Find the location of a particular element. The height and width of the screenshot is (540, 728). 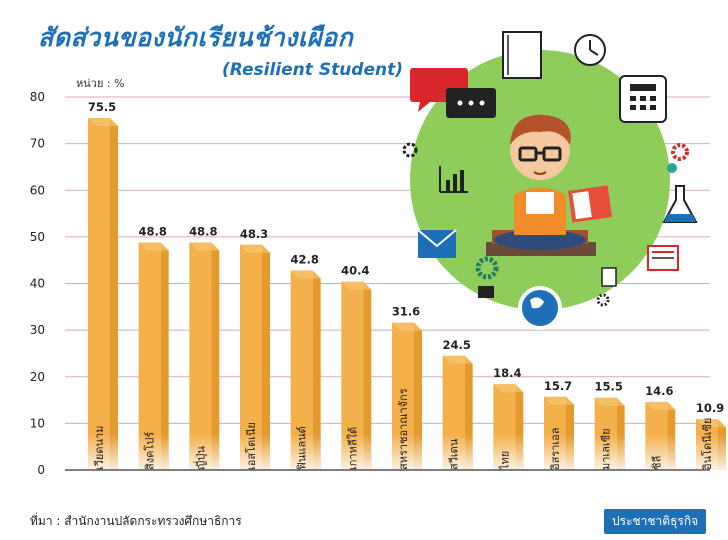

y-tick-label: 40 is located at coordinates (37, 284).